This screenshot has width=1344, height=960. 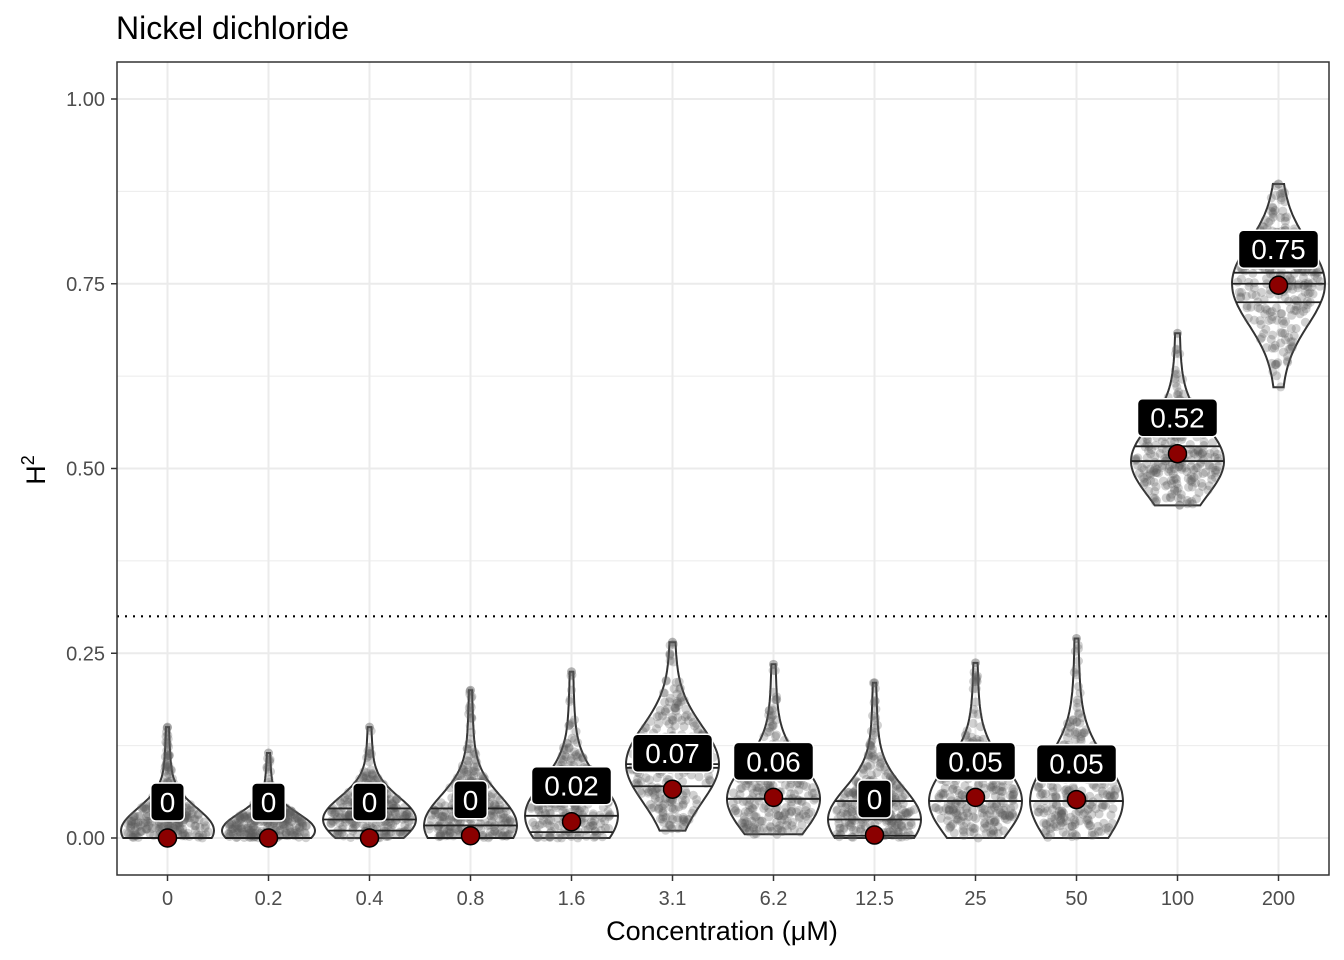 I want to click on x-tick-label: 0.2, so click(x=269, y=899).